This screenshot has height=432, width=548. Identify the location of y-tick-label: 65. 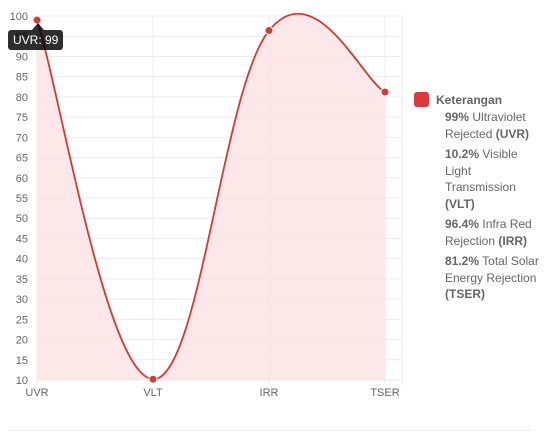
(22, 159).